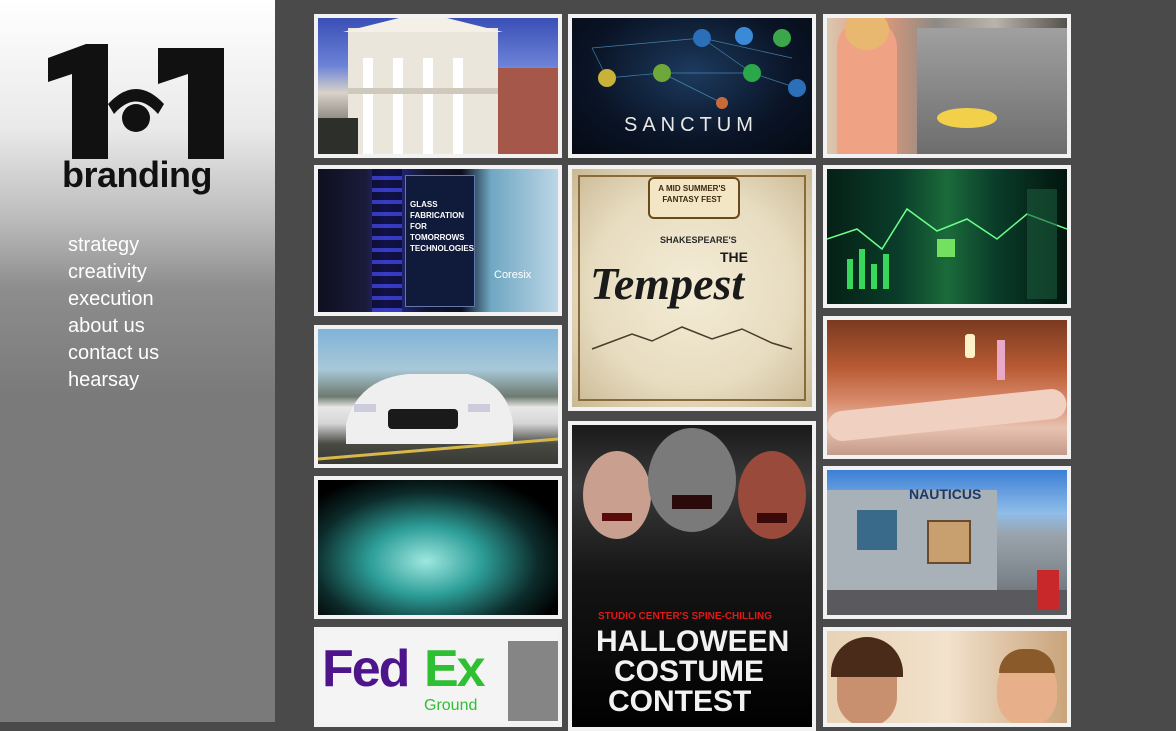 The height and width of the screenshot is (731, 1176). What do you see at coordinates (111, 299) in the screenshot?
I see `nav-execution: execution` at bounding box center [111, 299].